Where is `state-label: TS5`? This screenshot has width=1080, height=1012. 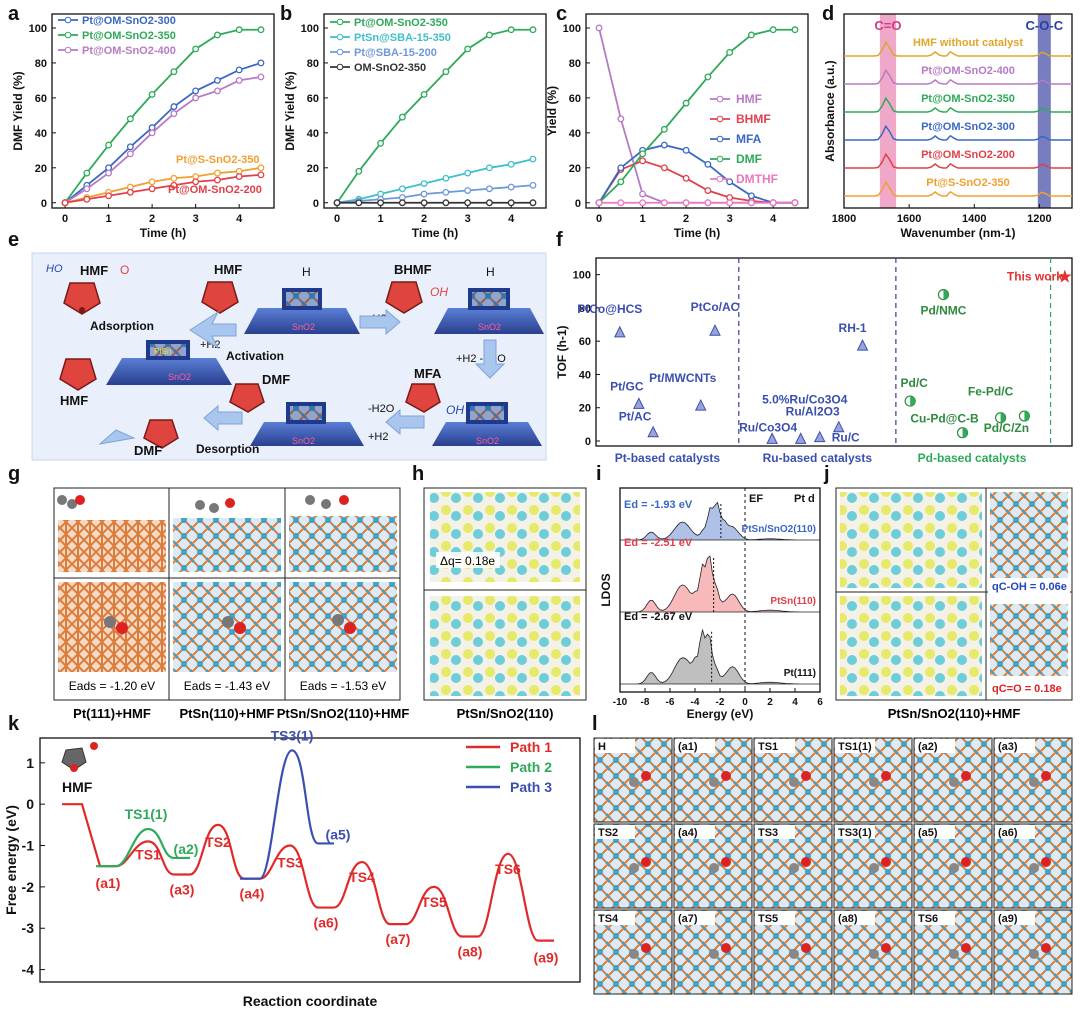
state-label: TS5 is located at coordinates (434, 902).